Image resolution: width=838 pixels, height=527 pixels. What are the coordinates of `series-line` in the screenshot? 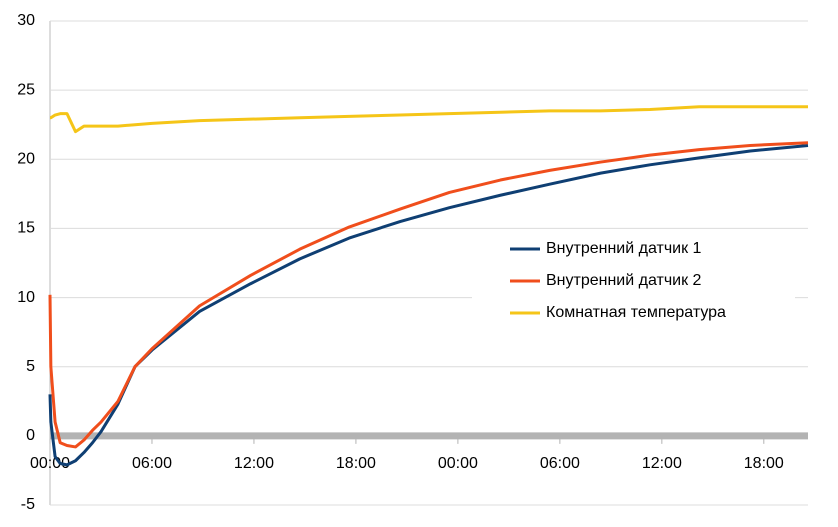 It's located at (428, 119).